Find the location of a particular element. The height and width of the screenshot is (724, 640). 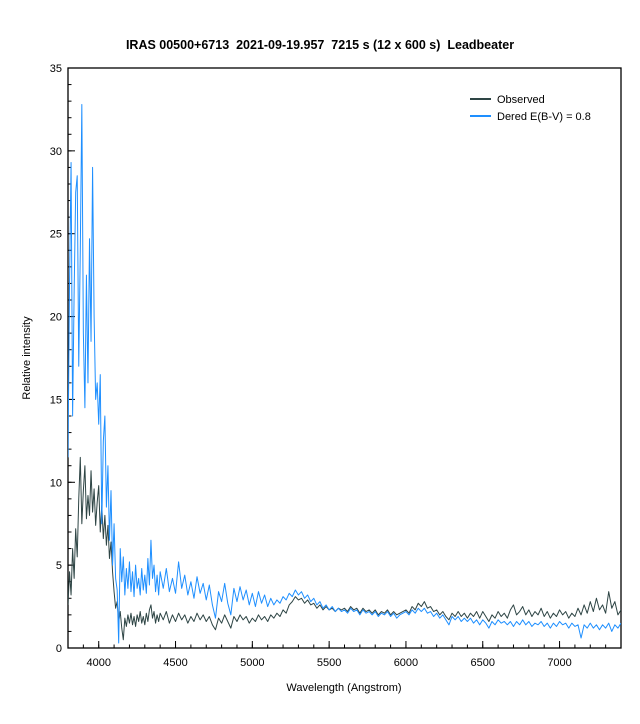

x-tick-label: 5500 is located at coordinates (329, 663).